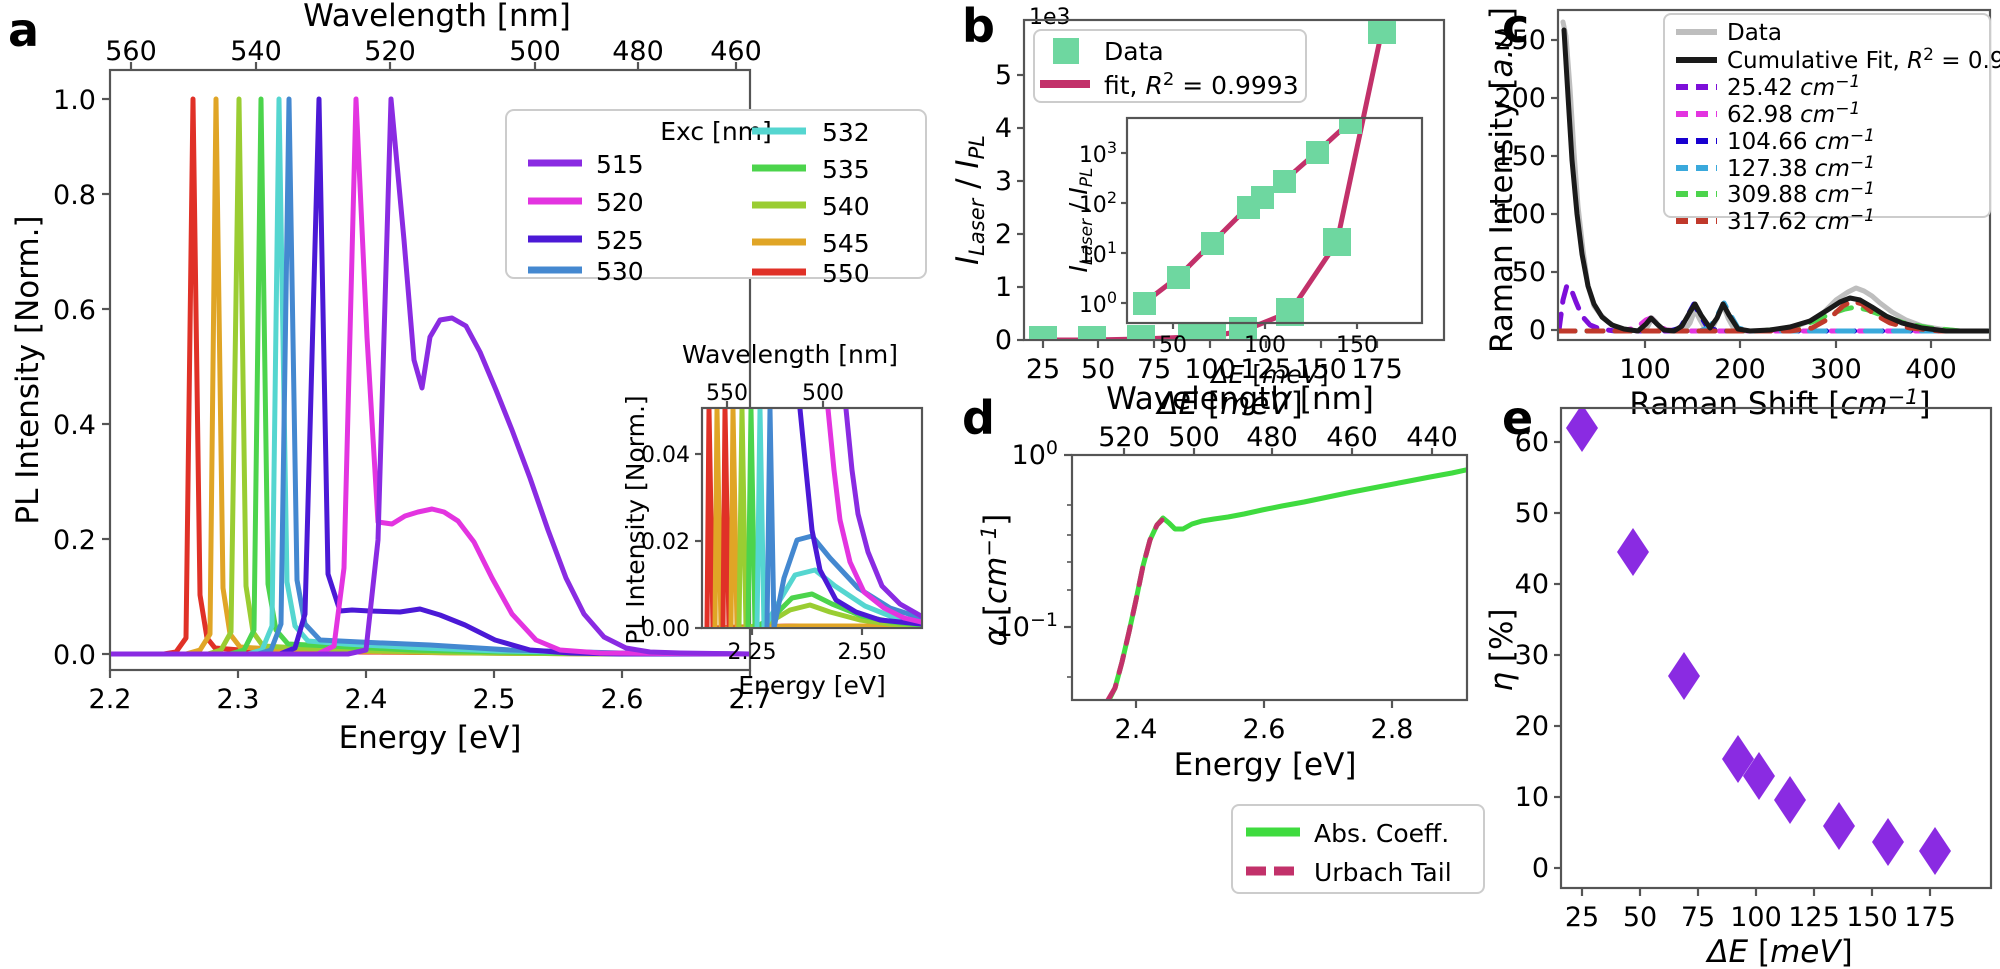 Image resolution: width=2000 pixels, height=969 pixels. What do you see at coordinates (1801, 220) in the screenshot?
I see `panel-c-legend-label-p6: 317.62 cm−1` at bounding box center [1801, 220].